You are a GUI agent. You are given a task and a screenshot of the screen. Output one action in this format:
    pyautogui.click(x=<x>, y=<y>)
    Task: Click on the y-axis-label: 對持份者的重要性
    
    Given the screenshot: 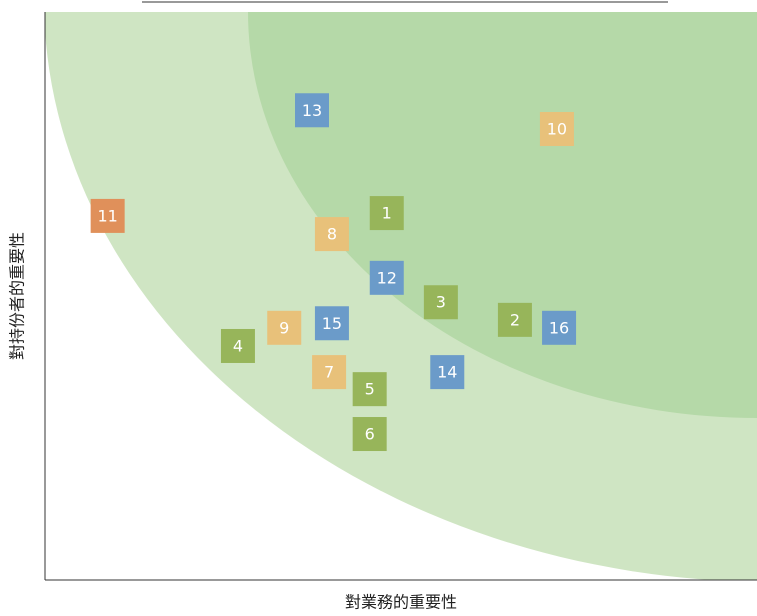 What is the action you would take?
    pyautogui.click(x=17, y=296)
    